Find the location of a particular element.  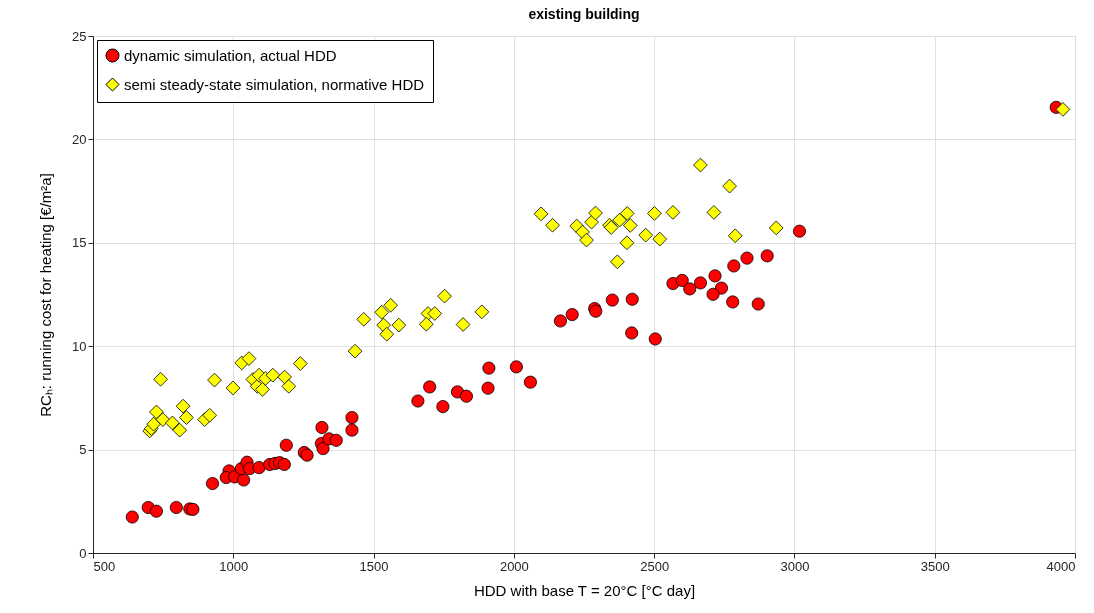

x-tick-label: 3500 is located at coordinates (935, 566).